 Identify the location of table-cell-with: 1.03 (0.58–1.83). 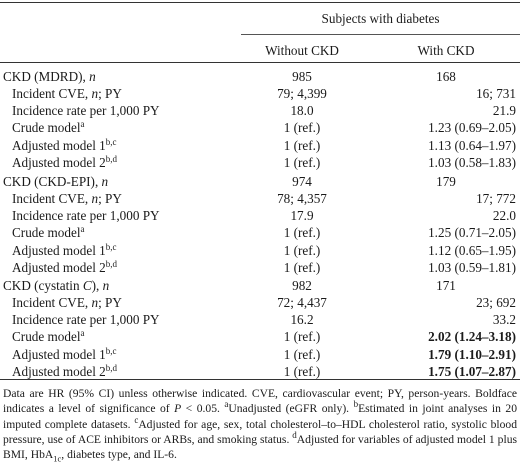
(472, 162).